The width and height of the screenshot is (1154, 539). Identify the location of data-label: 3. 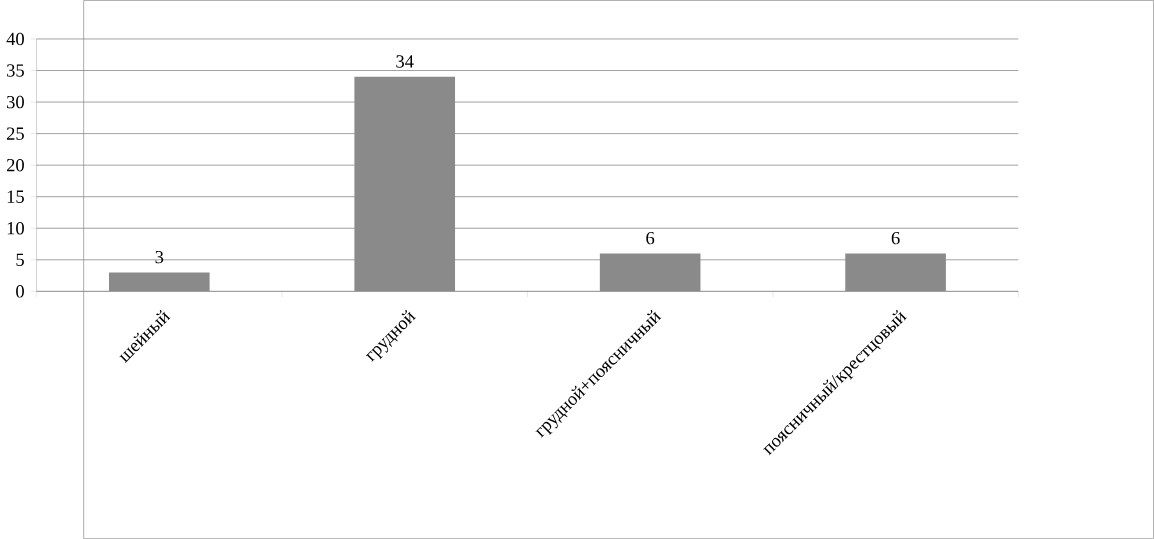
(159, 257).